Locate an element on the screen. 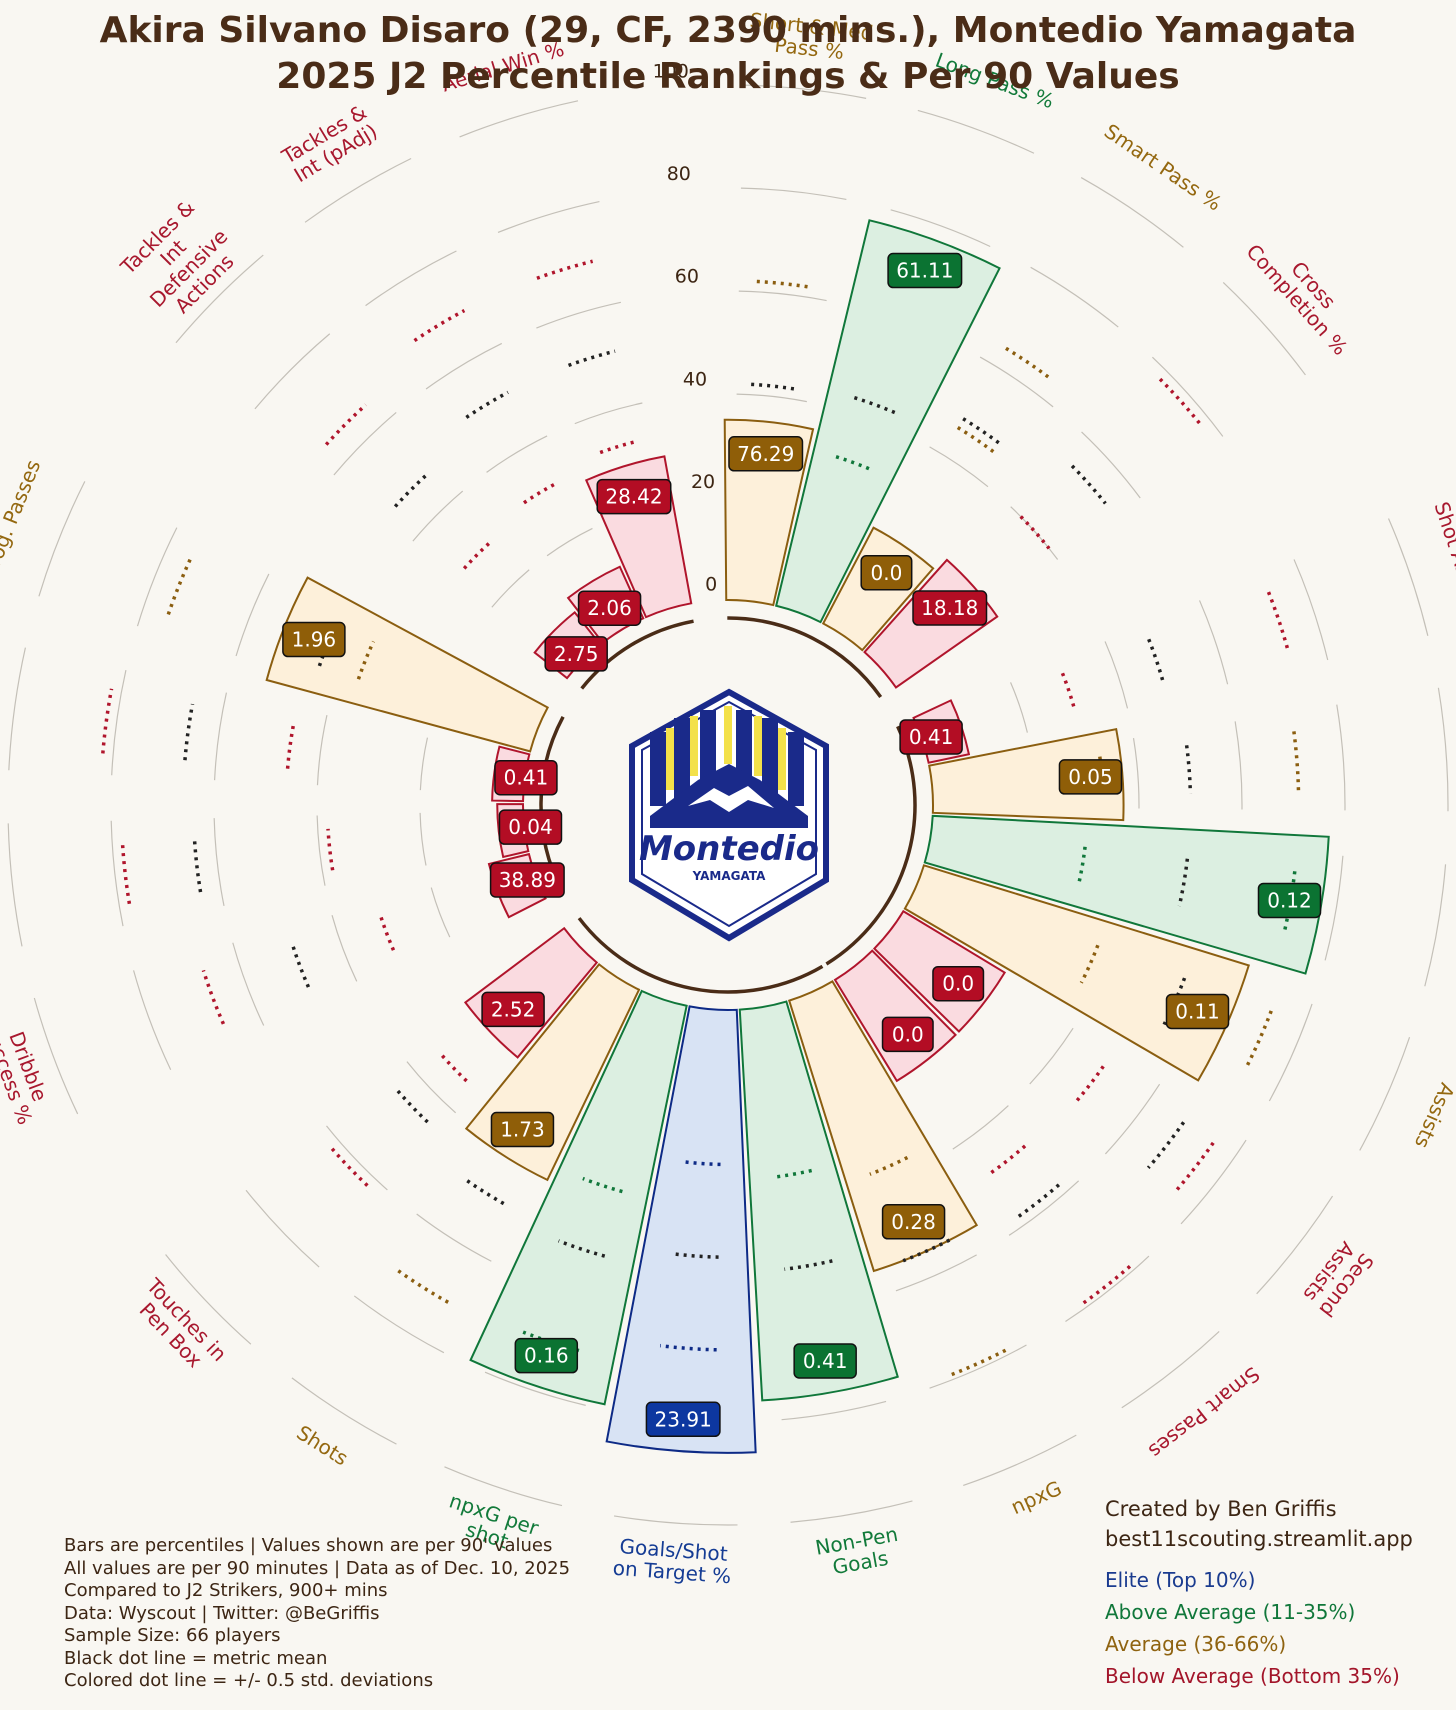 This screenshot has width=1456, height=1710. value-label: 0.28 is located at coordinates (913, 1222).